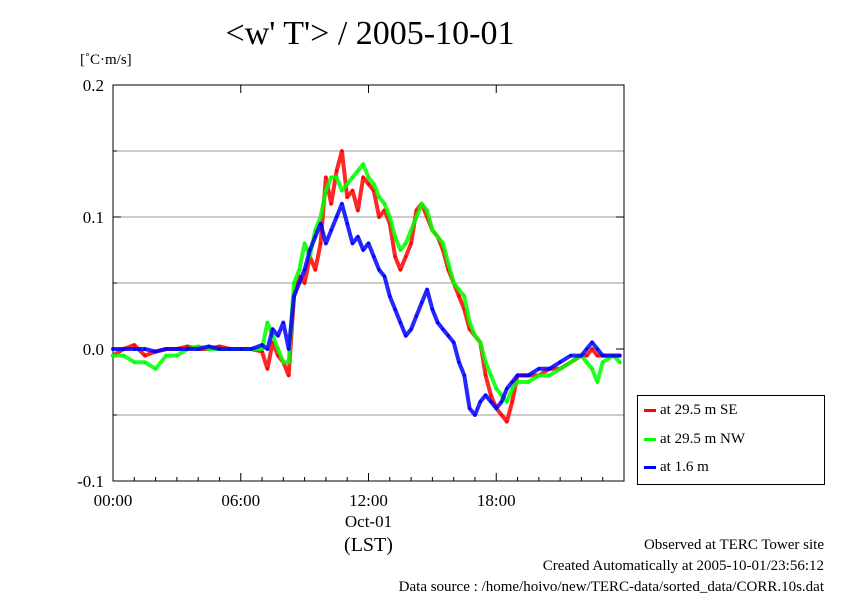 The width and height of the screenshot is (842, 596). I want to click on legend-swatch-red, so click(650, 410).